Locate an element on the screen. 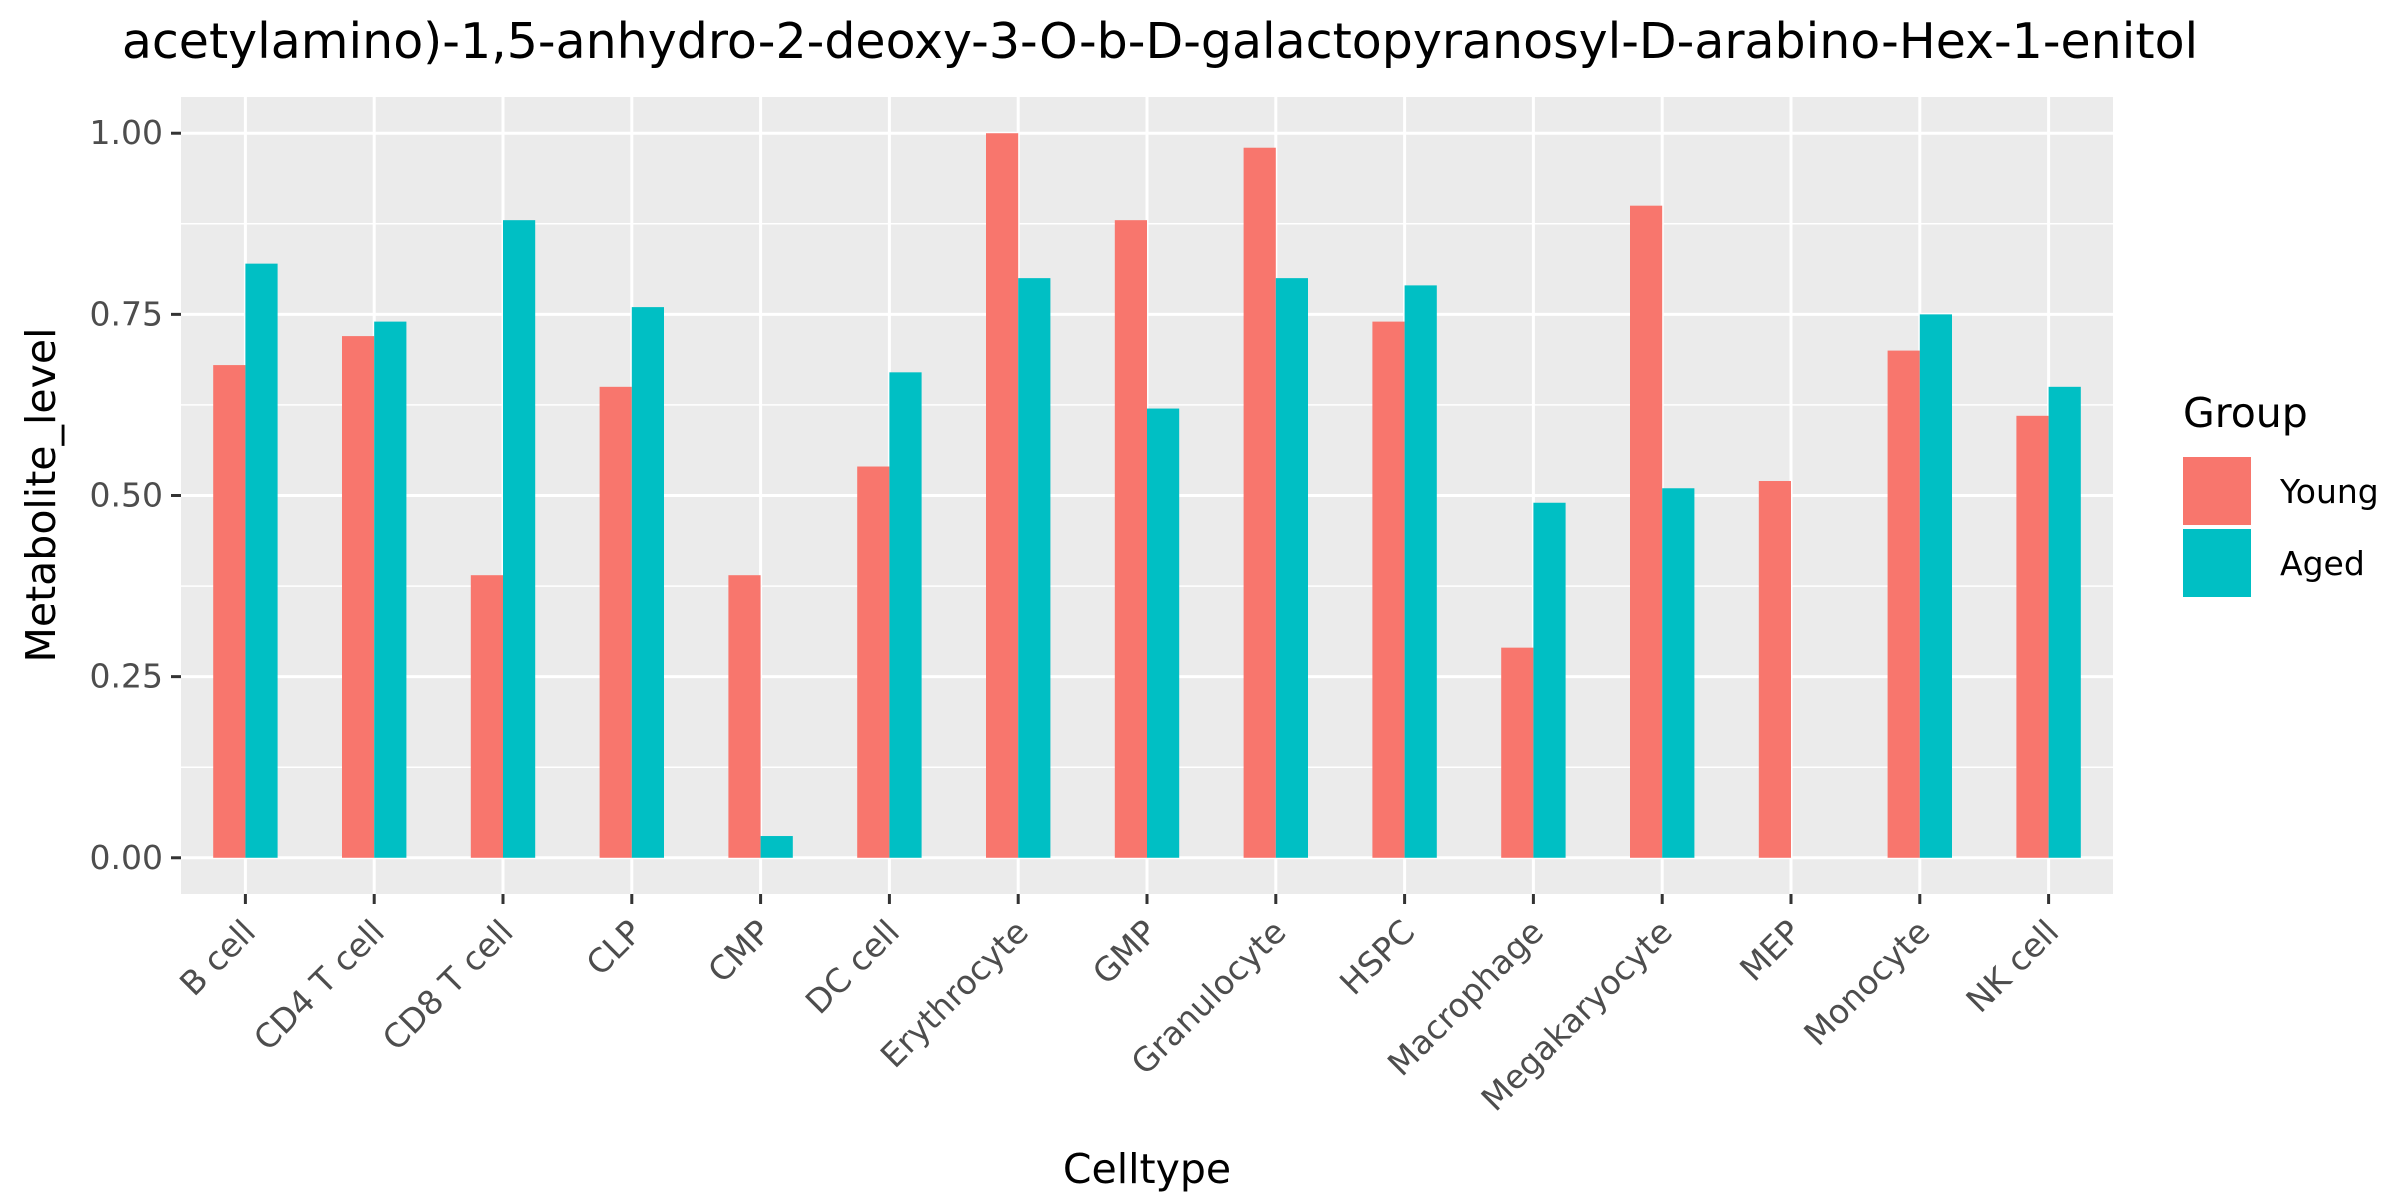 This screenshot has height=1200, width=2400. x-tick-label: MEP is located at coordinates (1770, 950).